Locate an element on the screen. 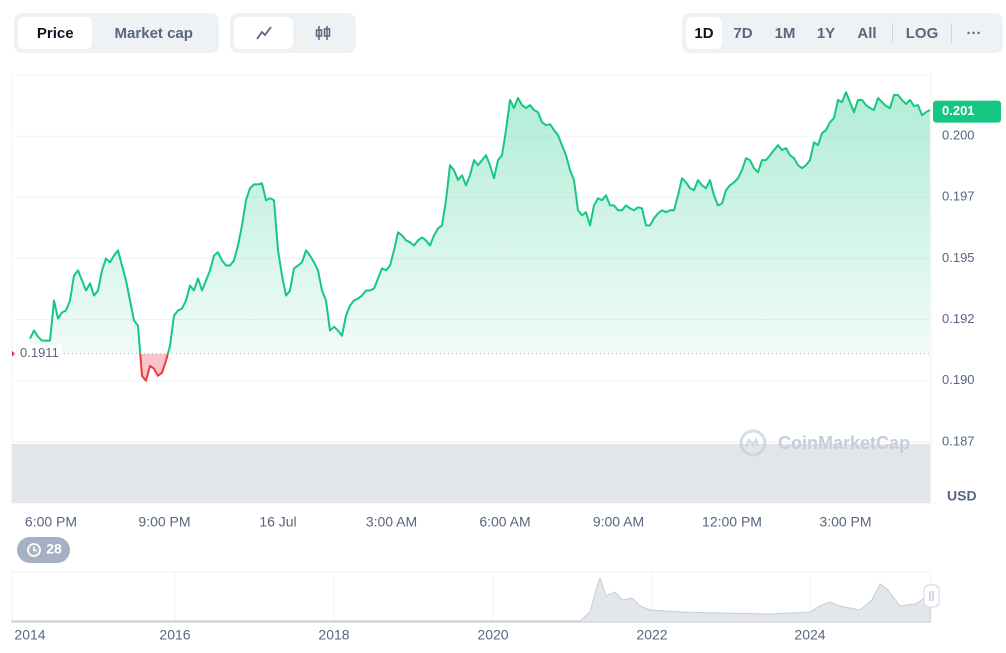  range-1m: 1M is located at coordinates (785, 33).